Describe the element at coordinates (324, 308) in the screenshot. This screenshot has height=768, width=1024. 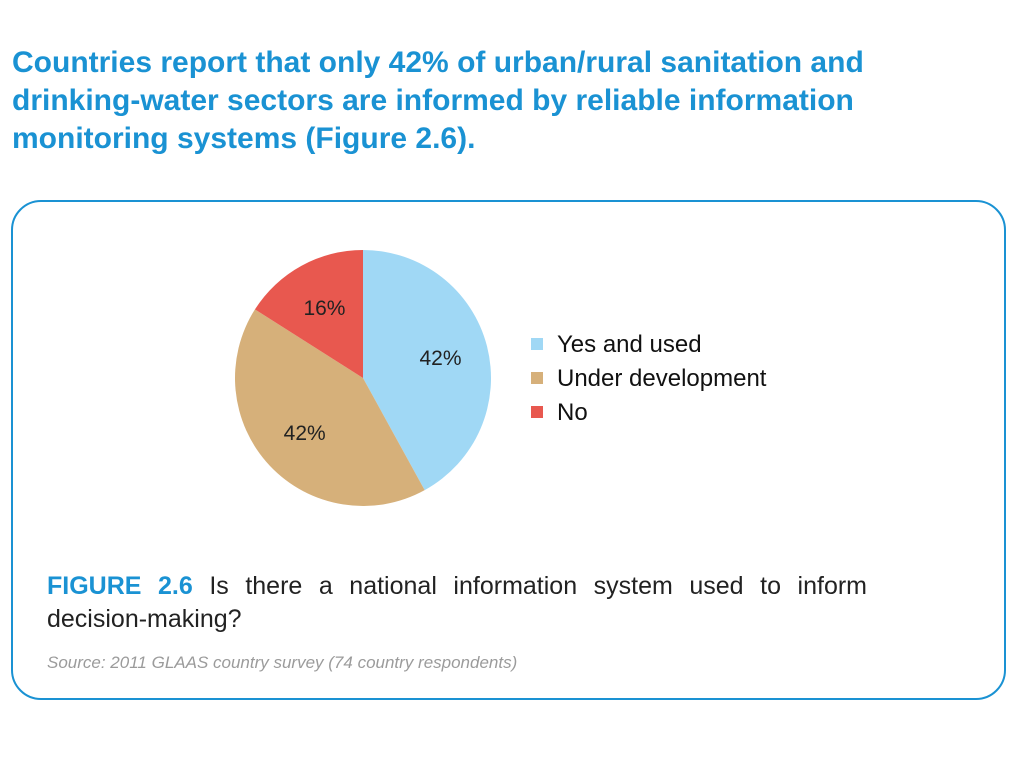
I see `slice-value-label: 16%` at that location.